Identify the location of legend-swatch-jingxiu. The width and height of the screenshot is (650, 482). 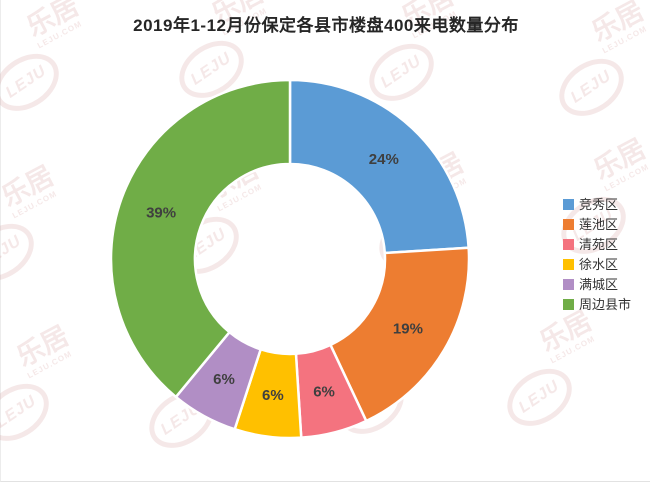
(568, 204).